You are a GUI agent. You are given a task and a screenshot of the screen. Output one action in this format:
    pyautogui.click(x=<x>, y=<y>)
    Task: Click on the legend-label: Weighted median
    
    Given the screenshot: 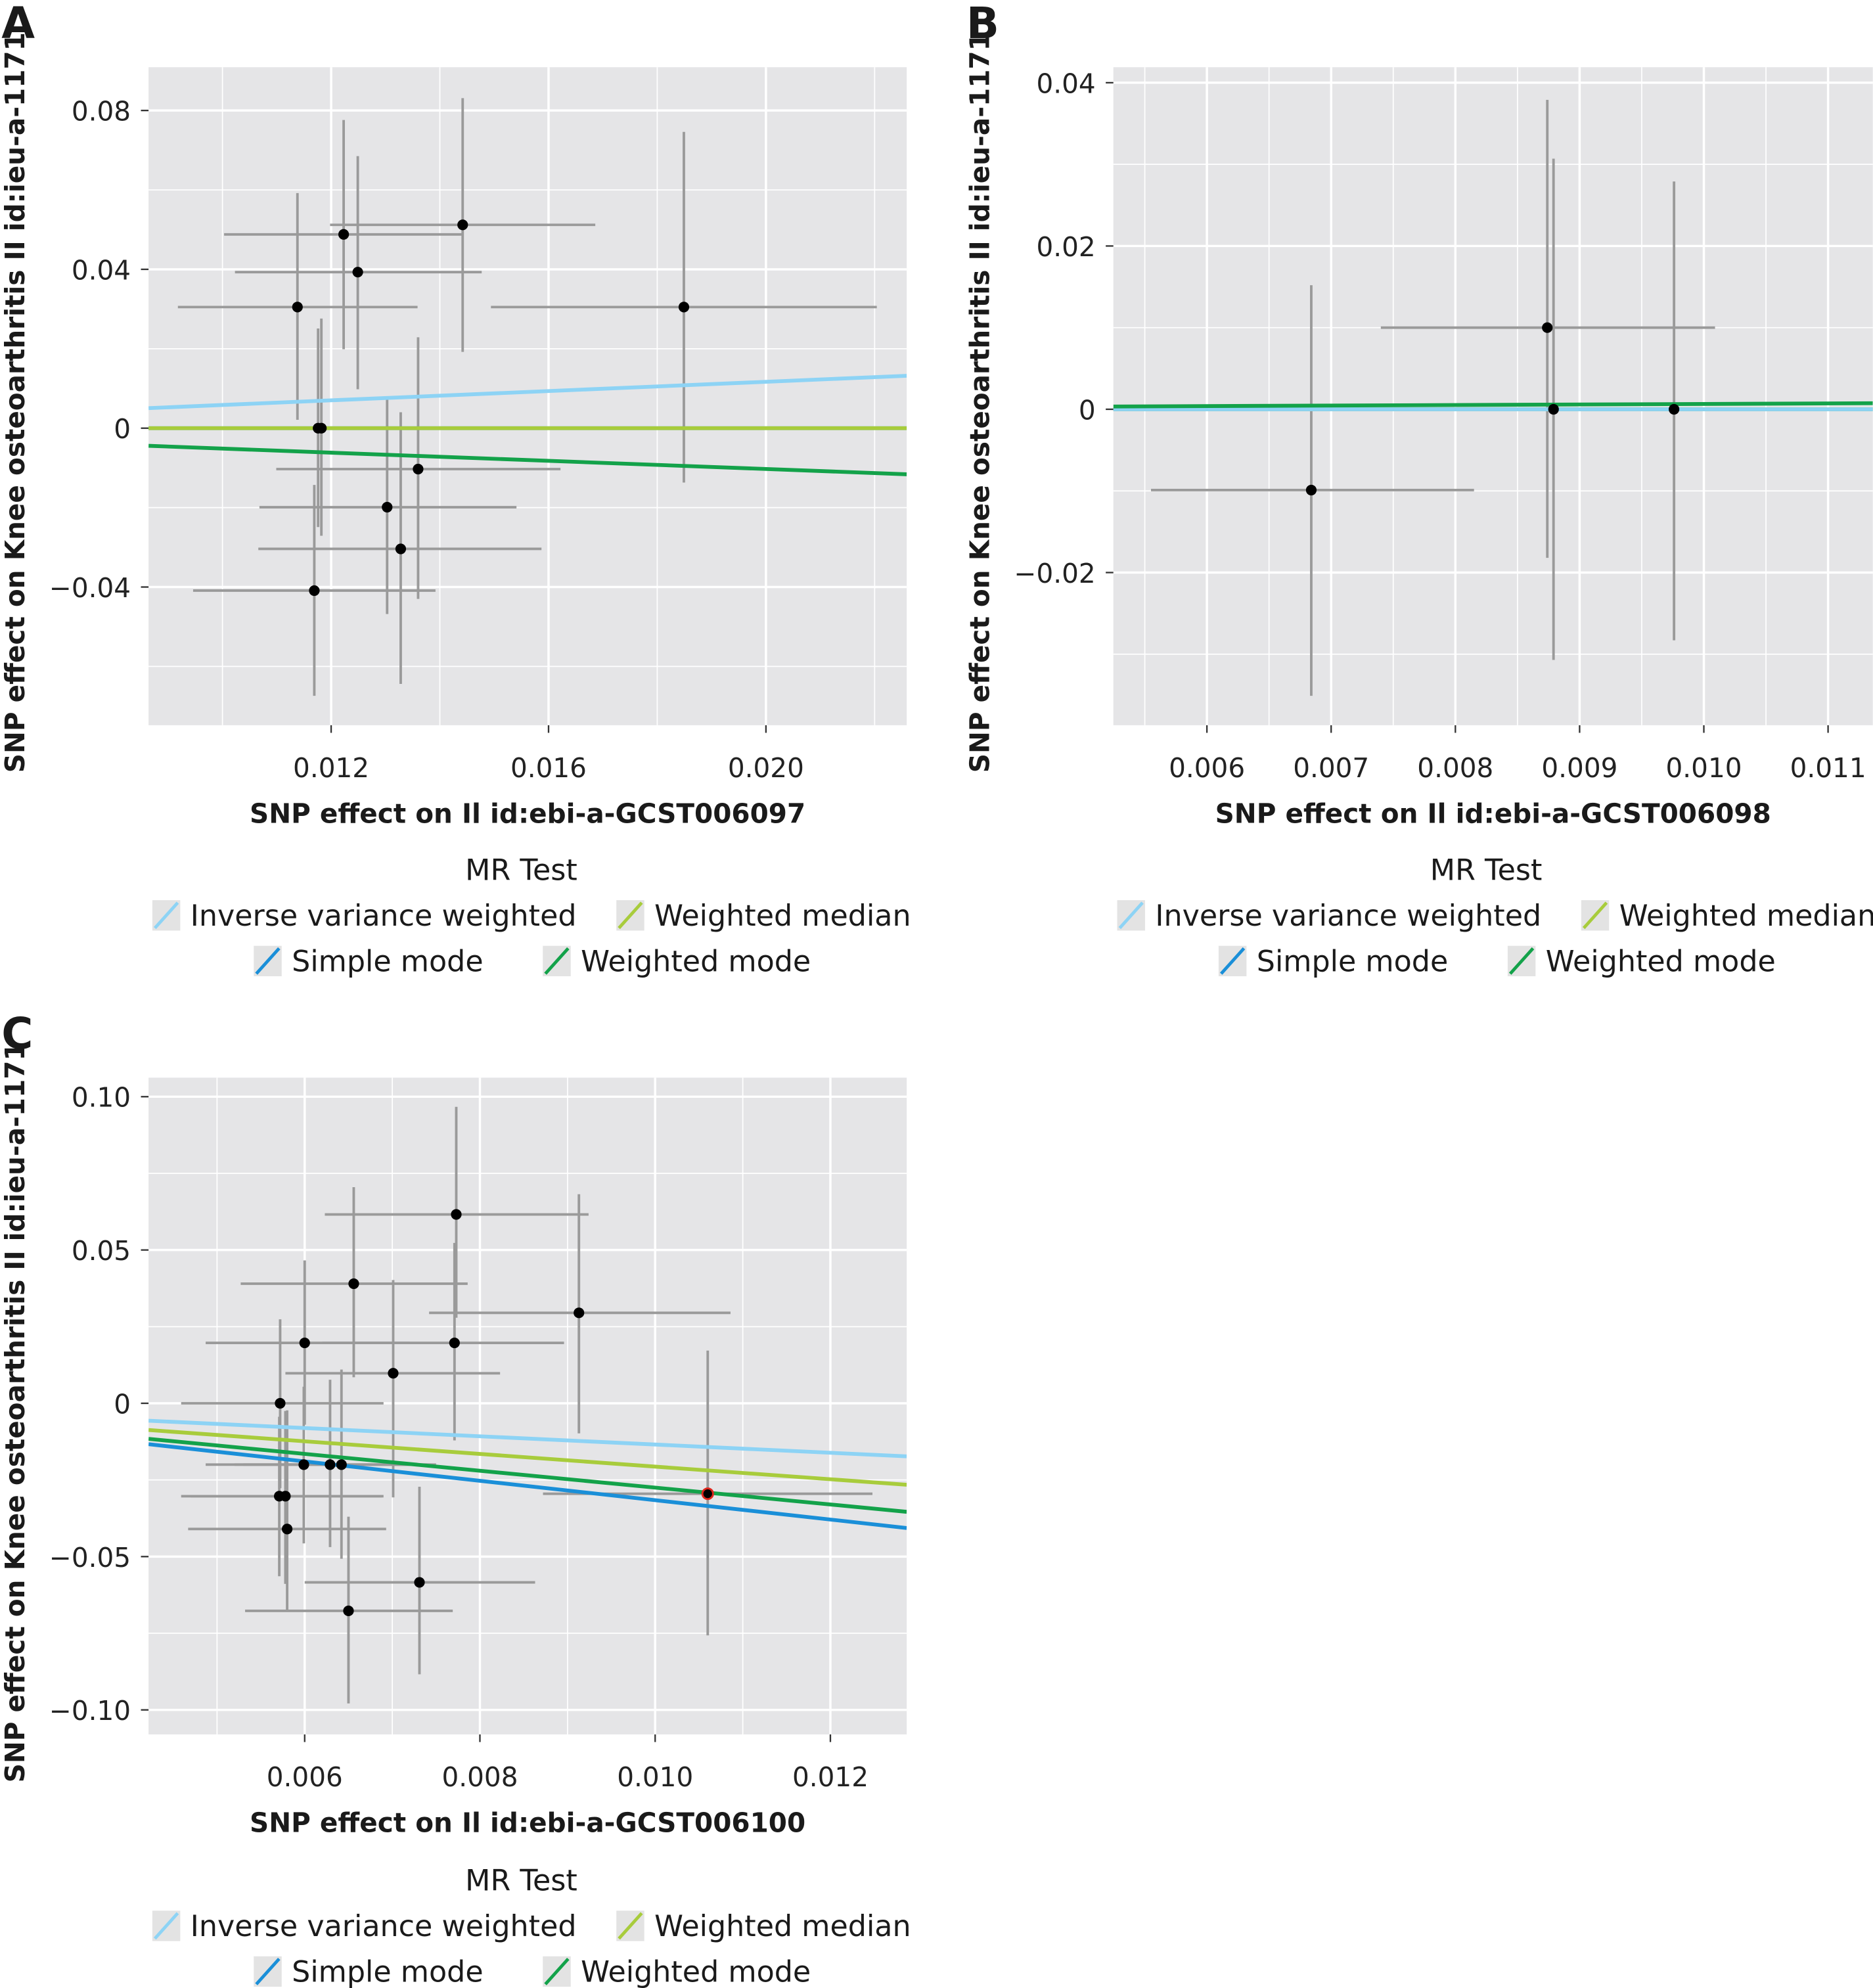 What is the action you would take?
    pyautogui.click(x=782, y=1927)
    